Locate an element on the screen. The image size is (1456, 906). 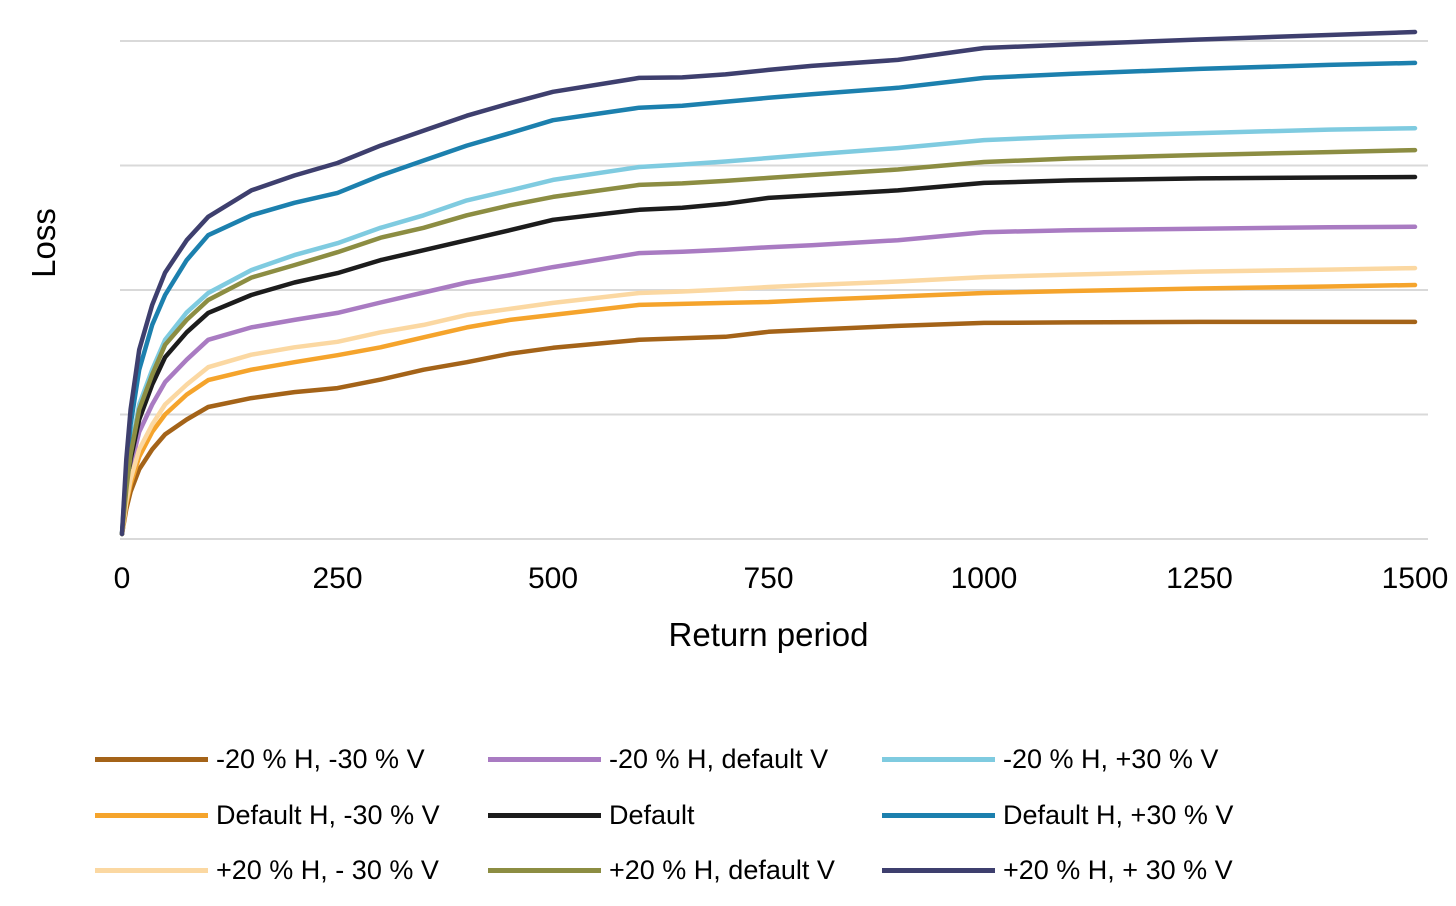
x-tick-label: 0 is located at coordinates (122, 578).